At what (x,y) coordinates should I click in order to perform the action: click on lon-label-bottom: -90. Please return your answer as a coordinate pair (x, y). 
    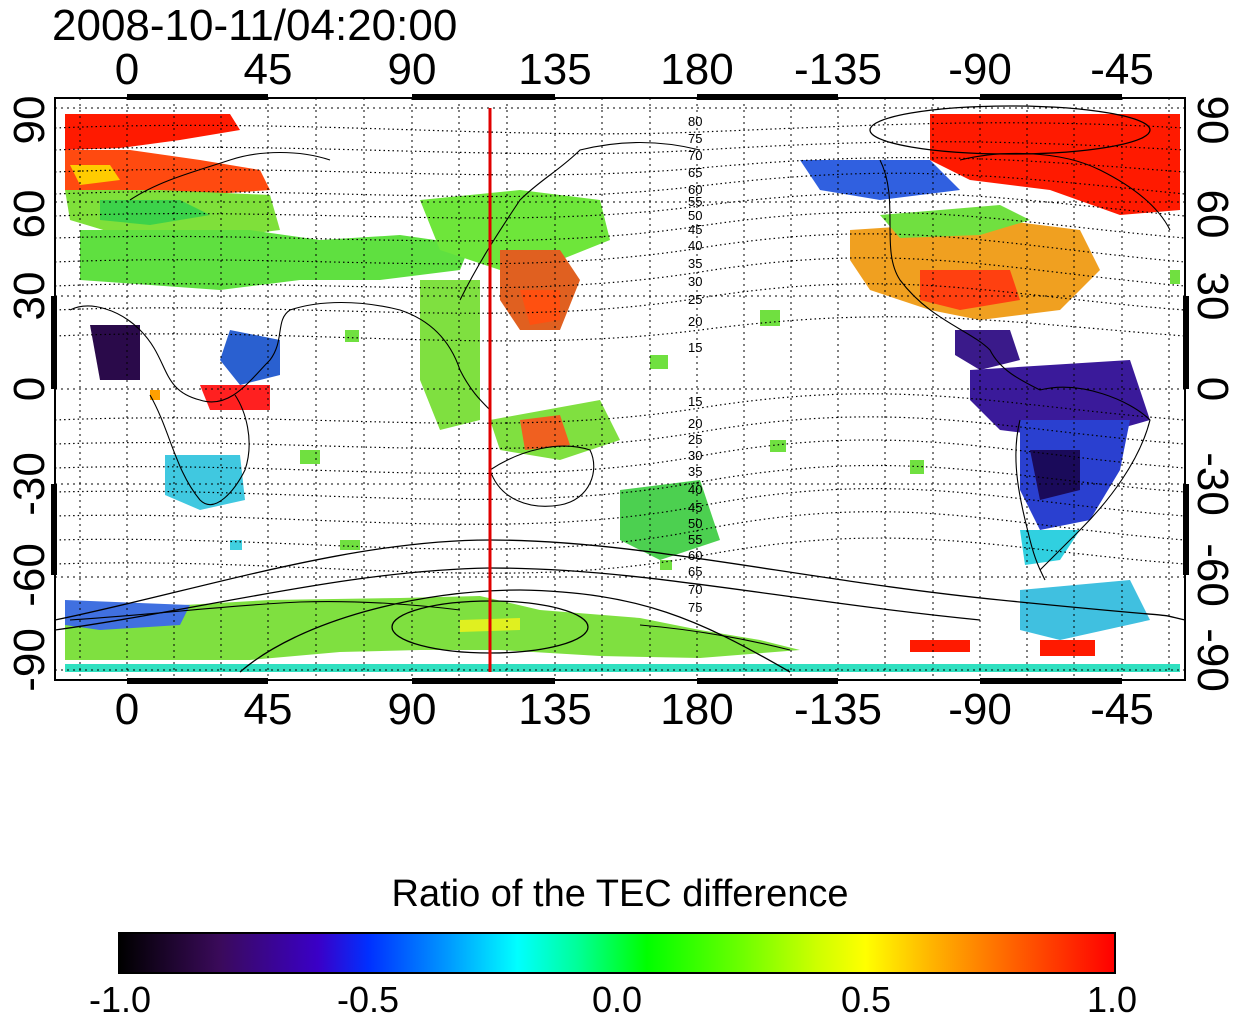
    Looking at the image, I should click on (980, 709).